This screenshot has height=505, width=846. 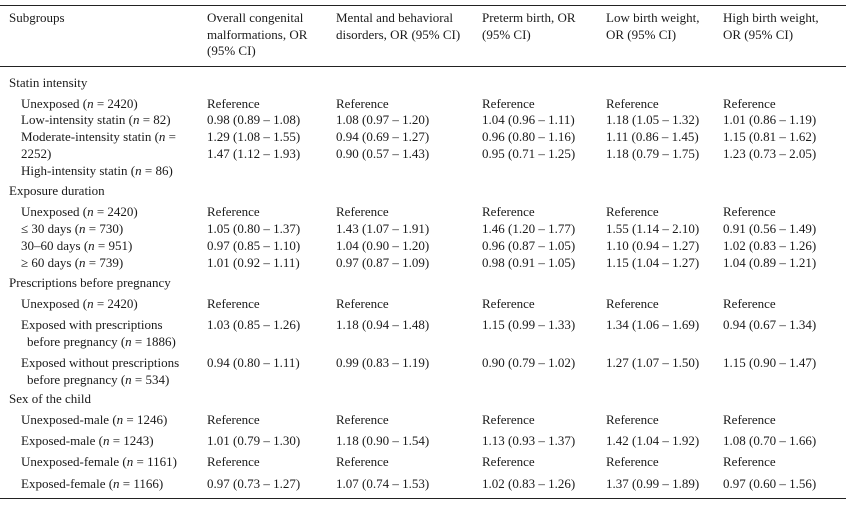 What do you see at coordinates (383, 440) in the screenshot?
I see `value-sx-em-col2: 1.18 (0.90 – 1.54)` at bounding box center [383, 440].